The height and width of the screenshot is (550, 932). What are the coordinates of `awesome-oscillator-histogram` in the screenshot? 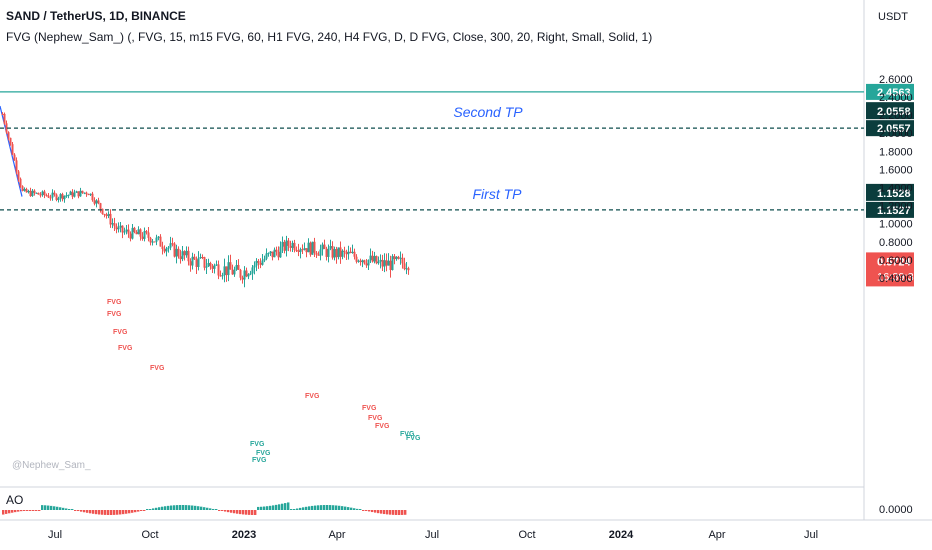 It's located at (204, 508).